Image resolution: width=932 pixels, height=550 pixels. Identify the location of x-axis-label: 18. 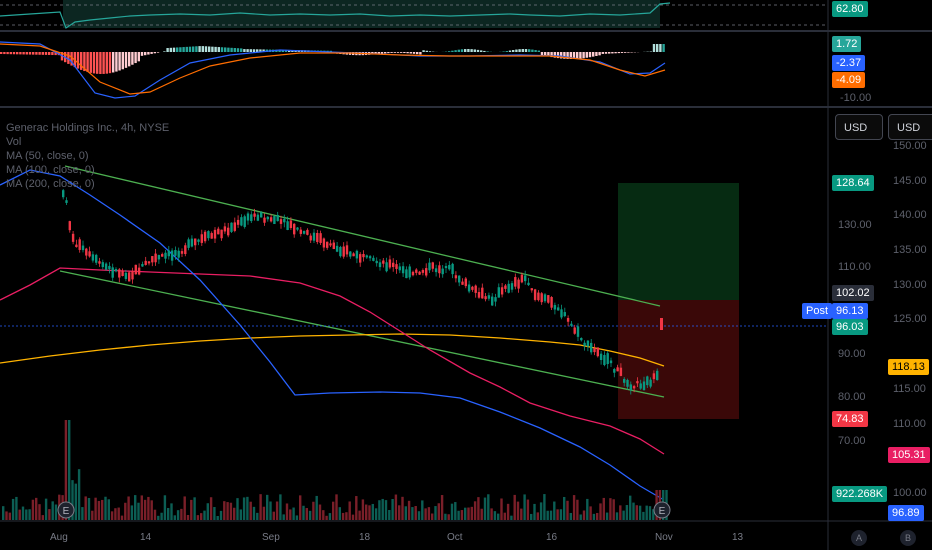
(365, 537).